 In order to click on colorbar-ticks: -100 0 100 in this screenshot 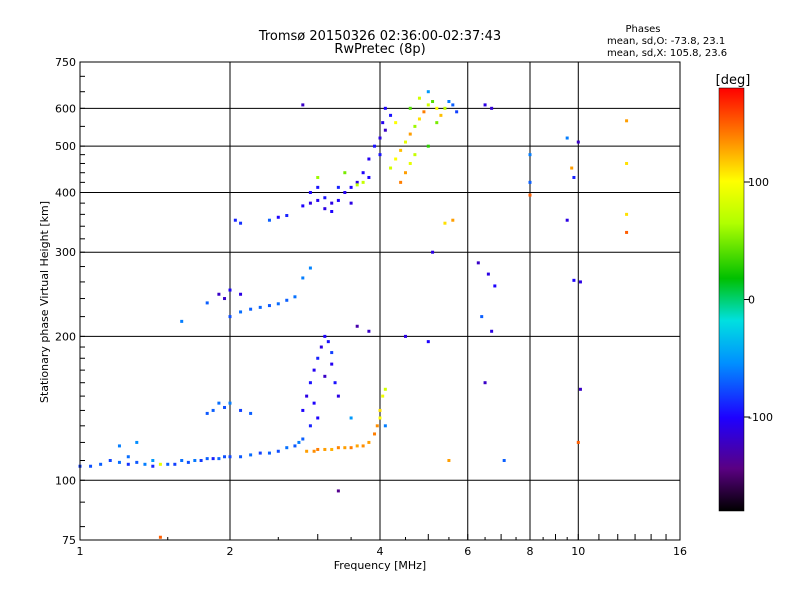, I will do `click(758, 300)`.